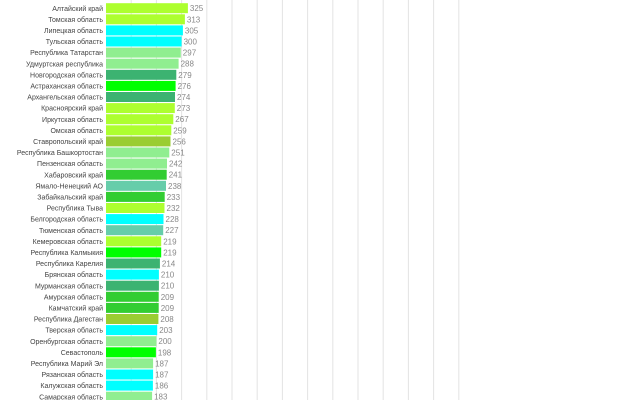 Image resolution: width=640 pixels, height=405 pixels. Describe the element at coordinates (66, 75) in the screenshot. I see `category-label: Новгородская область` at that location.